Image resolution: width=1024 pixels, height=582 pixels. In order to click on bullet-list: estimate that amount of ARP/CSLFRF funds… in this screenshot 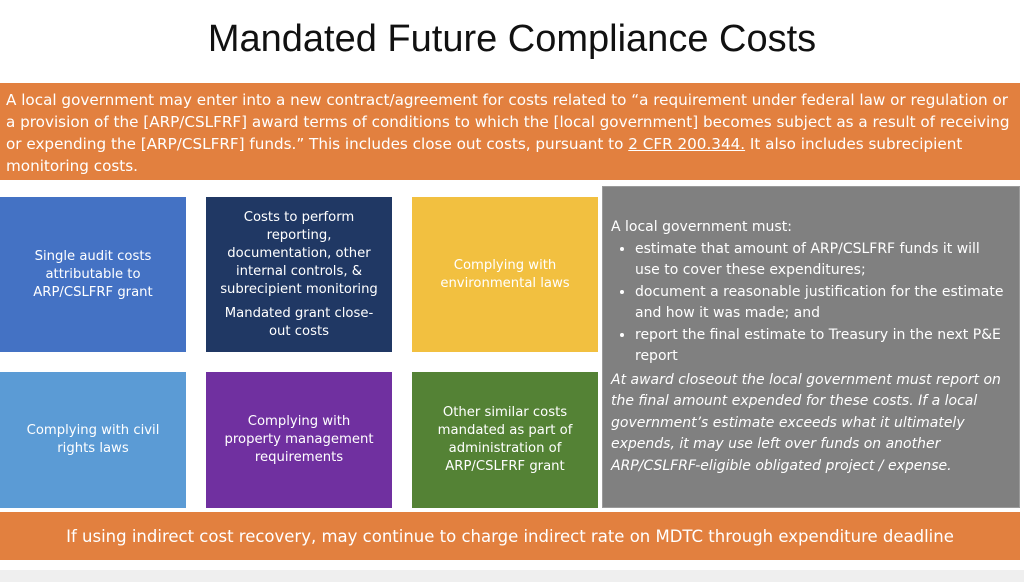, I will do `click(810, 303)`.